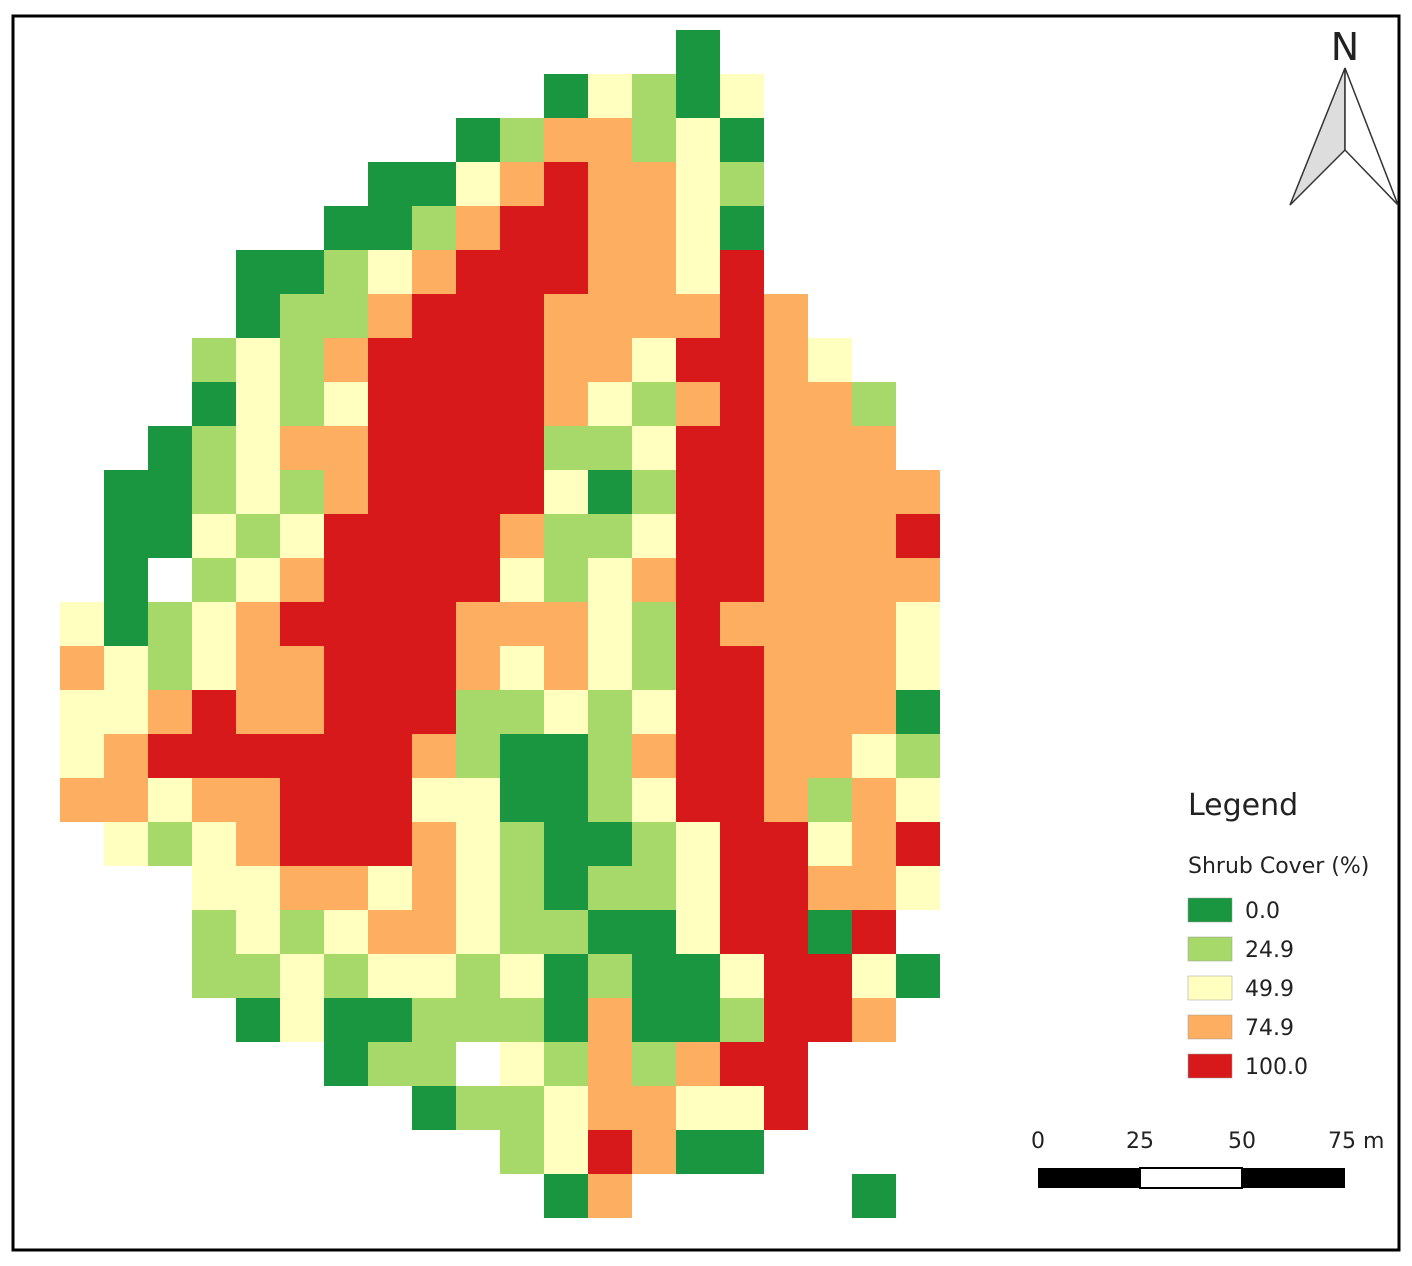 This screenshot has width=1412, height=1266. What do you see at coordinates (1243, 805) in the screenshot?
I see `legend-title: Legend` at bounding box center [1243, 805].